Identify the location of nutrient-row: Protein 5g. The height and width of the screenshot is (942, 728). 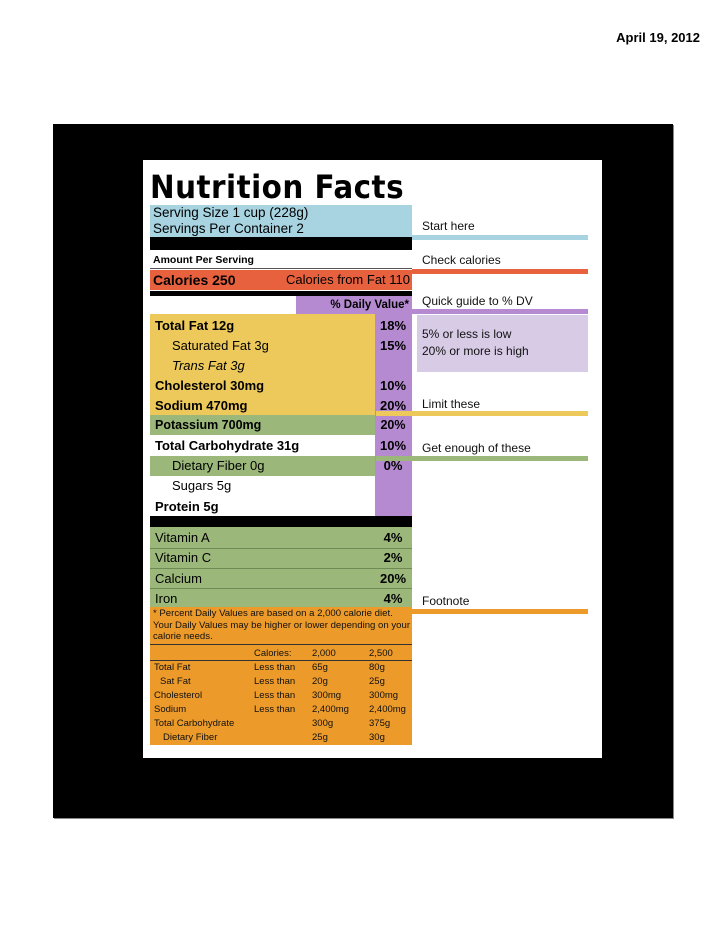
(281, 506).